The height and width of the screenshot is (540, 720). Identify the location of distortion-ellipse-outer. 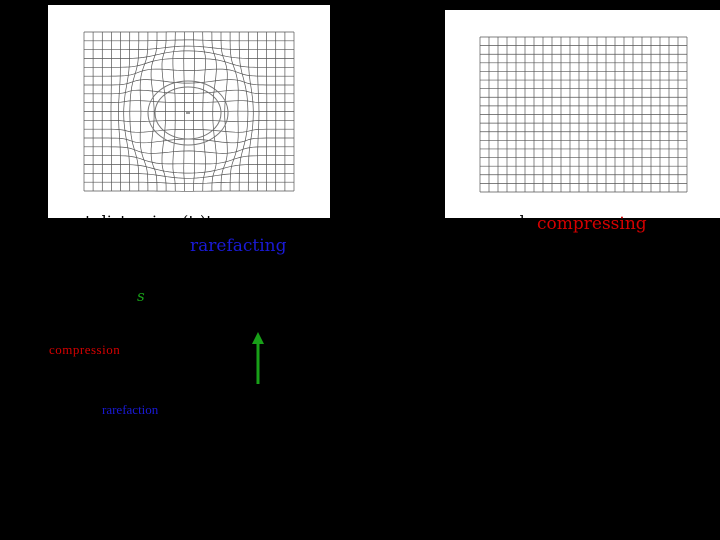
(188, 113).